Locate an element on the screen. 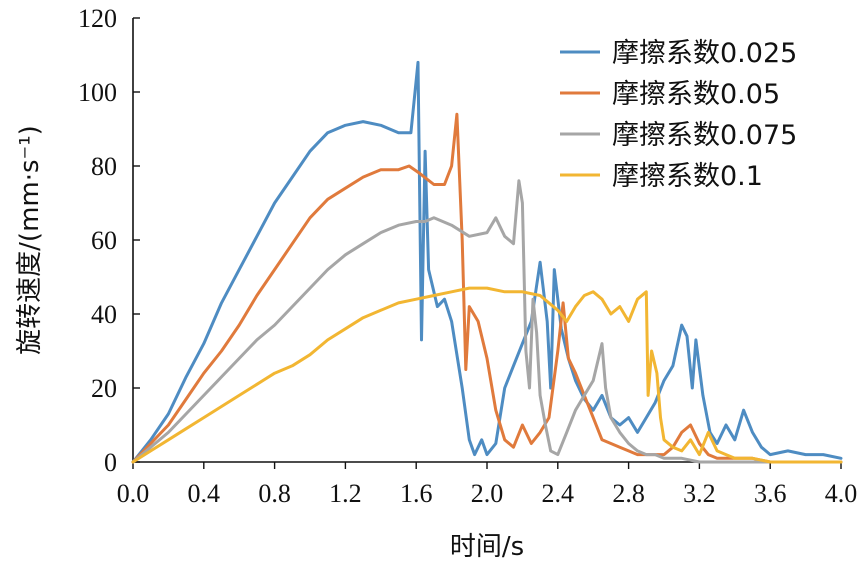  y-tick-label: 60 is located at coordinates (104, 240).